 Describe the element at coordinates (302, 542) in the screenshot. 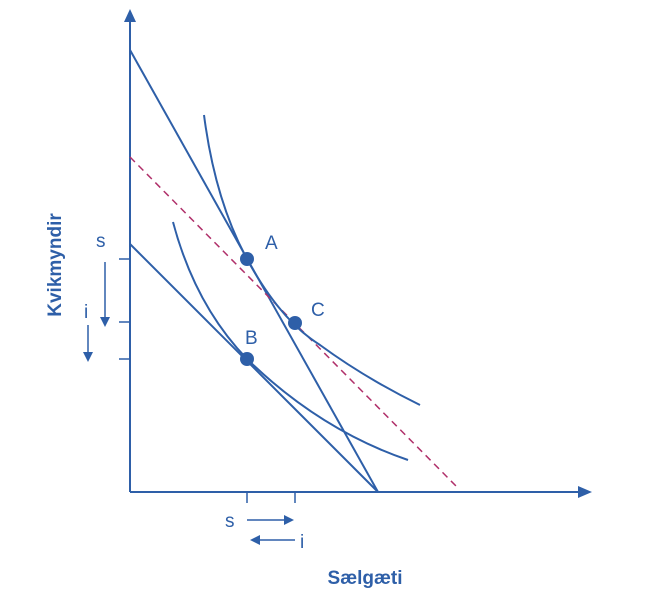

I see `x-income-label: i` at that location.